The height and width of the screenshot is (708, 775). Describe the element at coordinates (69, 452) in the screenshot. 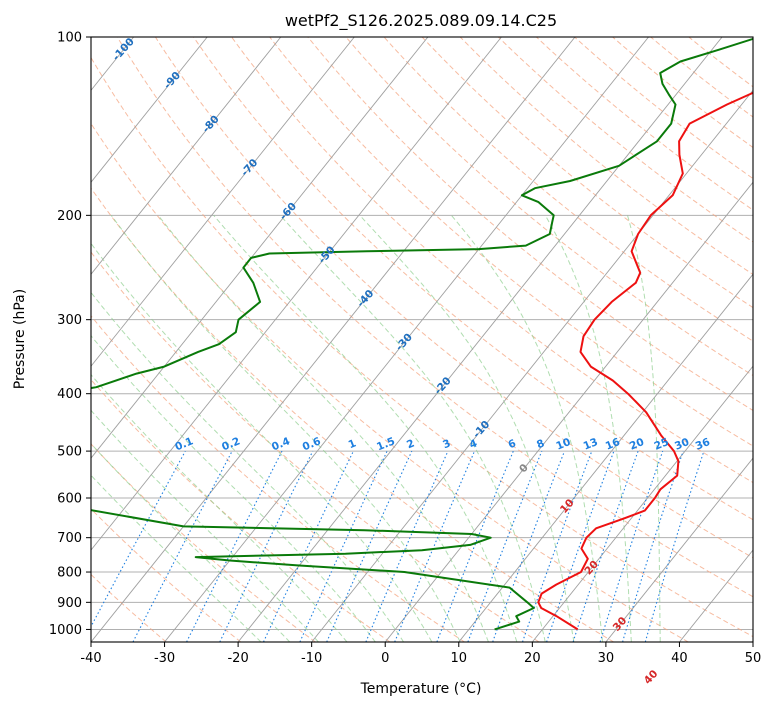

I see `y-tick-label: 500` at that location.